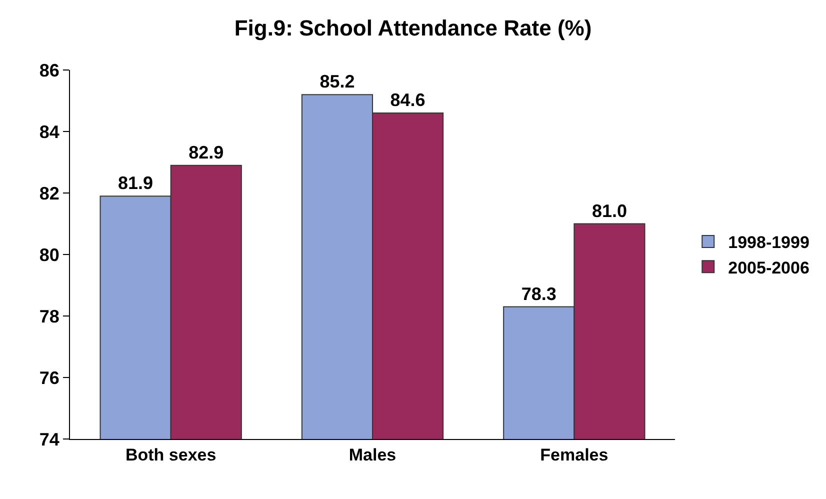  I want to click on data-label: 82.9, so click(206, 152).